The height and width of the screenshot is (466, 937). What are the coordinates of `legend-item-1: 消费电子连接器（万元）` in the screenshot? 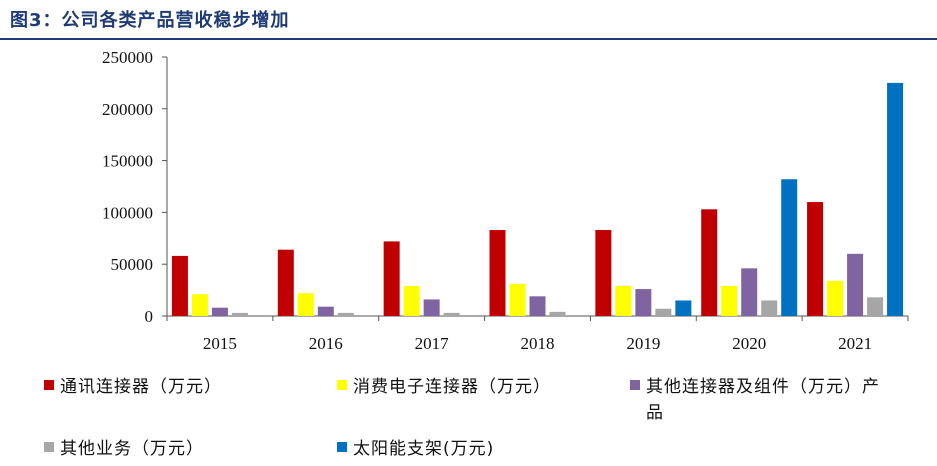 It's located at (444, 387).